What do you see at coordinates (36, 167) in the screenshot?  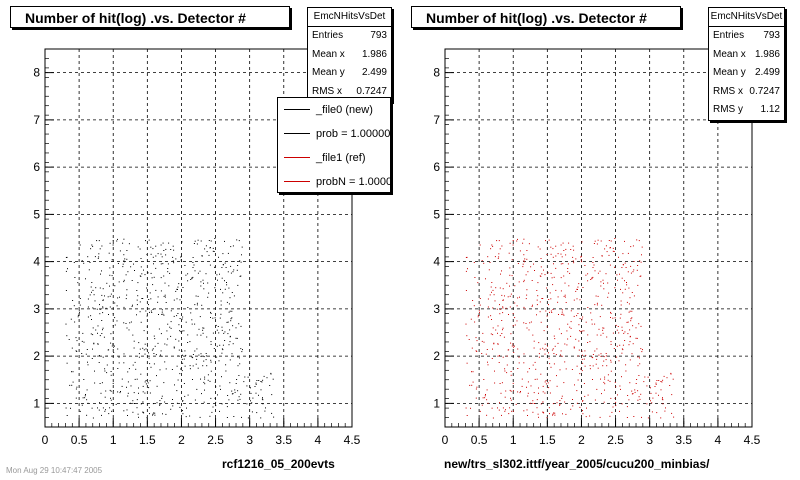 I see `y-tick-label: 6` at bounding box center [36, 167].